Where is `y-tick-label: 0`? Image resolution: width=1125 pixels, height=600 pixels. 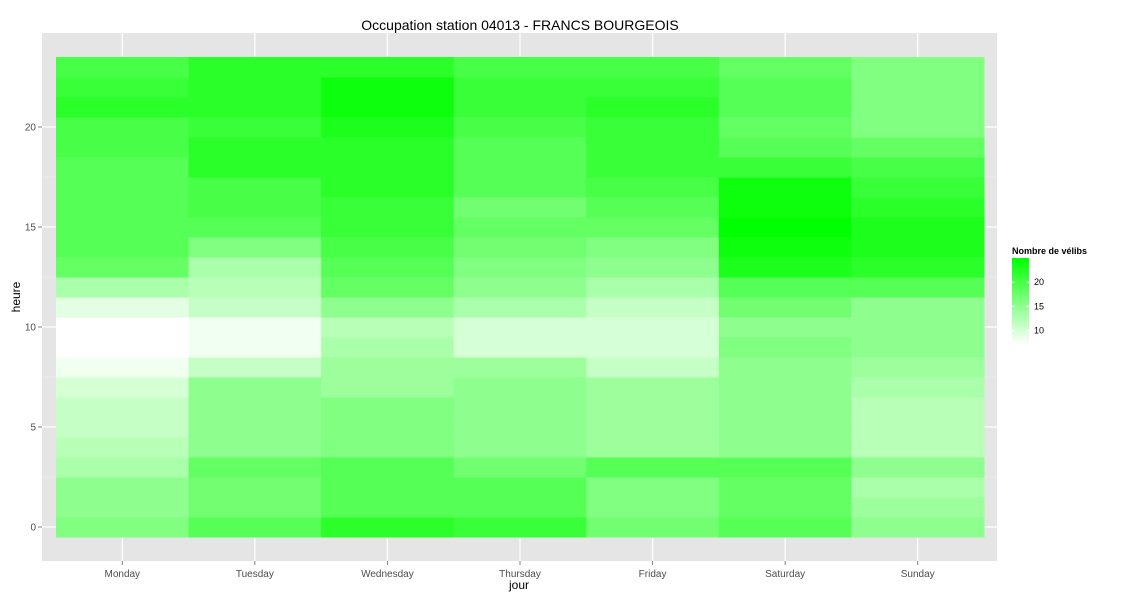 y-tick-label: 0 is located at coordinates (33, 528).